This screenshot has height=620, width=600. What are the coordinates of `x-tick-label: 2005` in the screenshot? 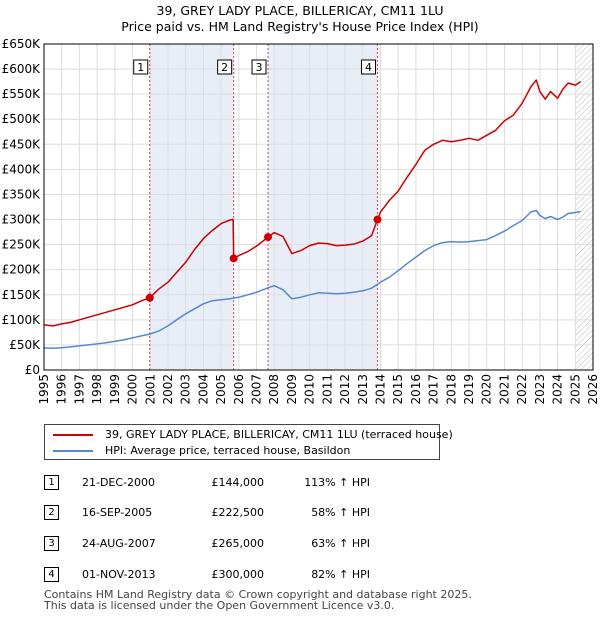 It's located at (221, 389).